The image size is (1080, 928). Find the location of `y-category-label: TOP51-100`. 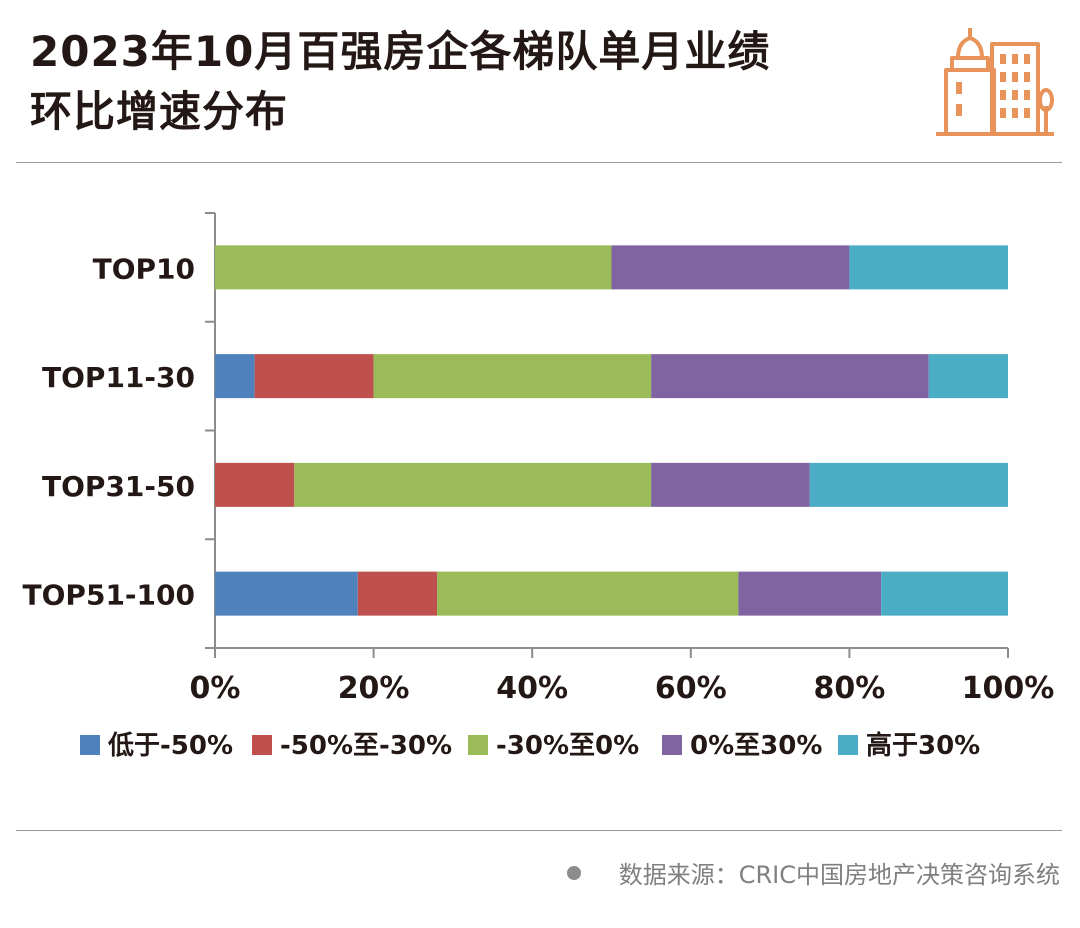

y-category-label: TOP51-100 is located at coordinates (109, 595).